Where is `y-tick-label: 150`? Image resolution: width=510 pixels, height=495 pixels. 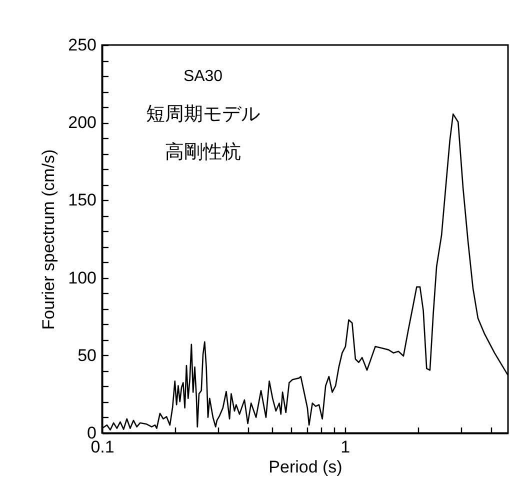
y-tick-label: 150 is located at coordinates (82, 200).